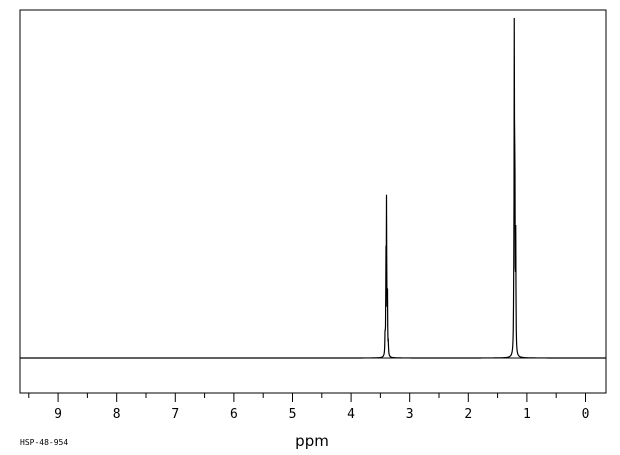 This screenshot has width=620, height=455. What do you see at coordinates (58, 414) in the screenshot?
I see `x-tick-label: 9` at bounding box center [58, 414].